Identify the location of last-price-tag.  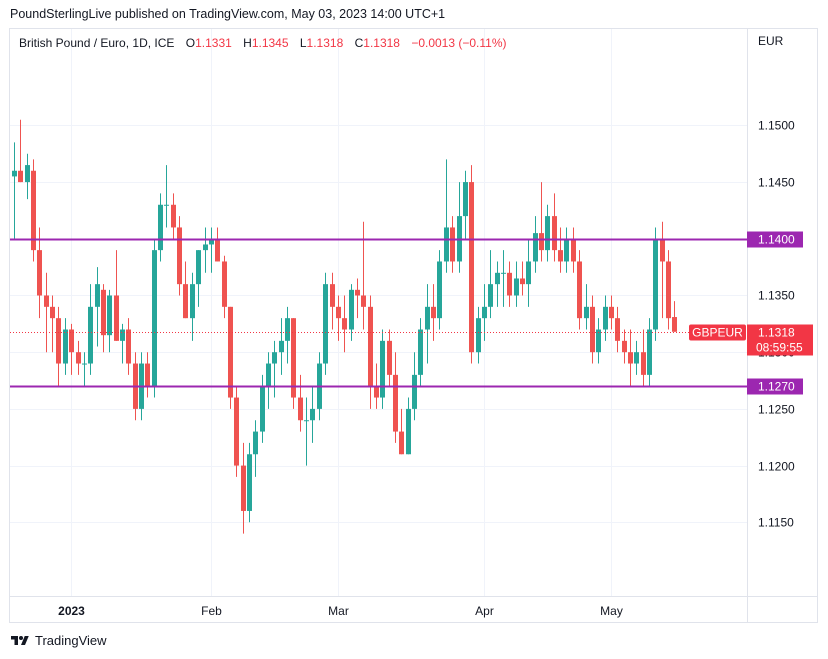
(780, 340).